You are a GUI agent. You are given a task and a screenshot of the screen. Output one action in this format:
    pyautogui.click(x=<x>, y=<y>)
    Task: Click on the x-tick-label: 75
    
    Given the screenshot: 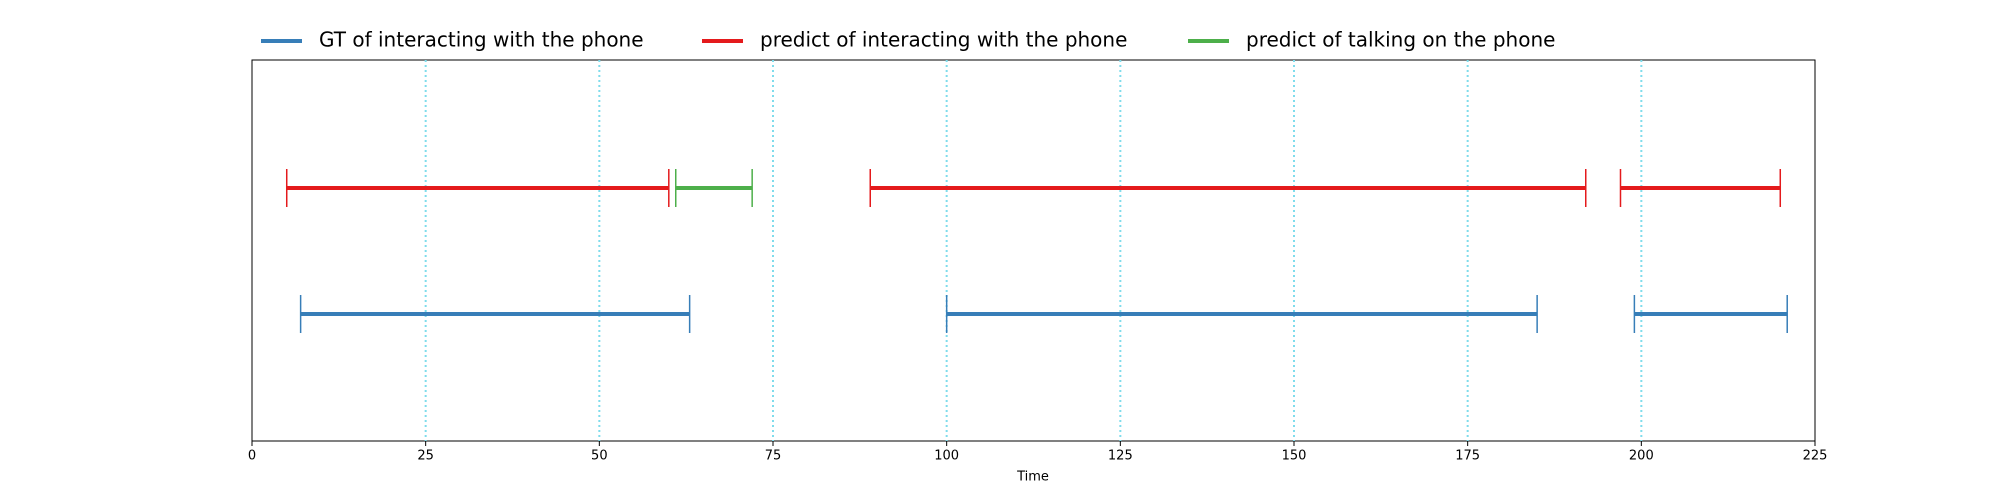 What is the action you would take?
    pyautogui.click(x=773, y=456)
    